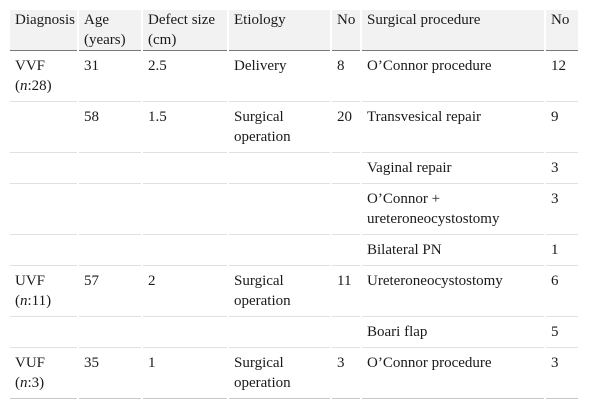 This screenshot has height=403, width=590. I want to click on cell-no-procedure: 9, so click(562, 127).